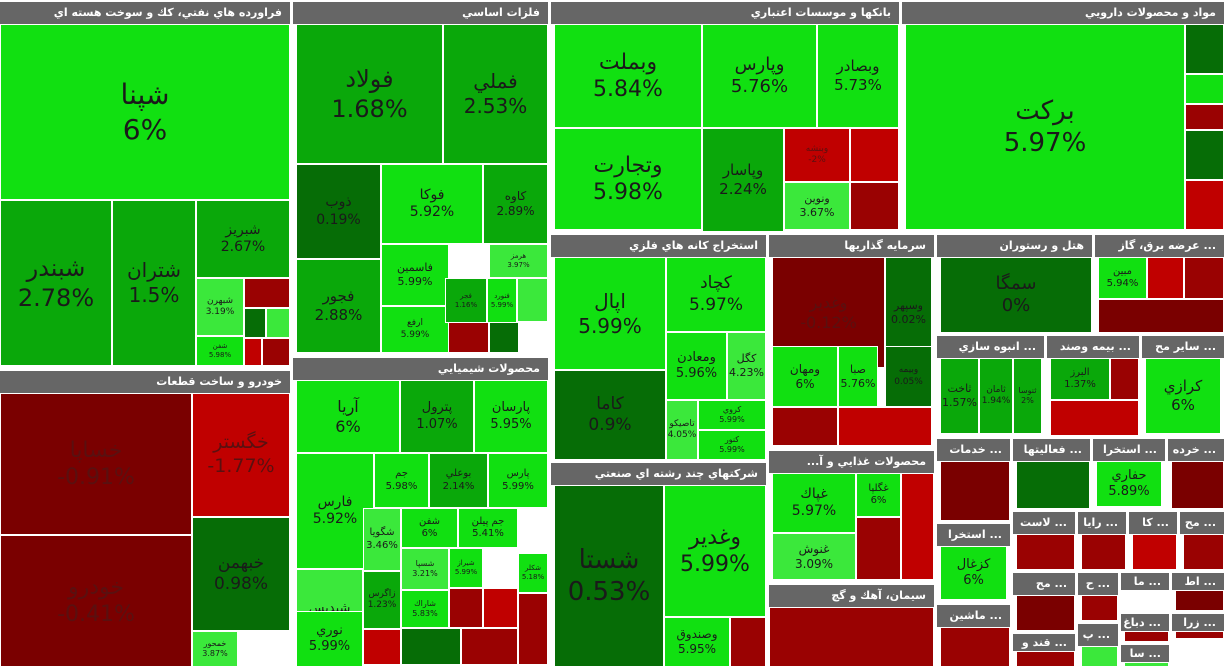 The image size is (1224, 667). What do you see at coordinates (759, 76) in the screenshot?
I see `stock-tile: وپارس 5.76%` at bounding box center [759, 76].